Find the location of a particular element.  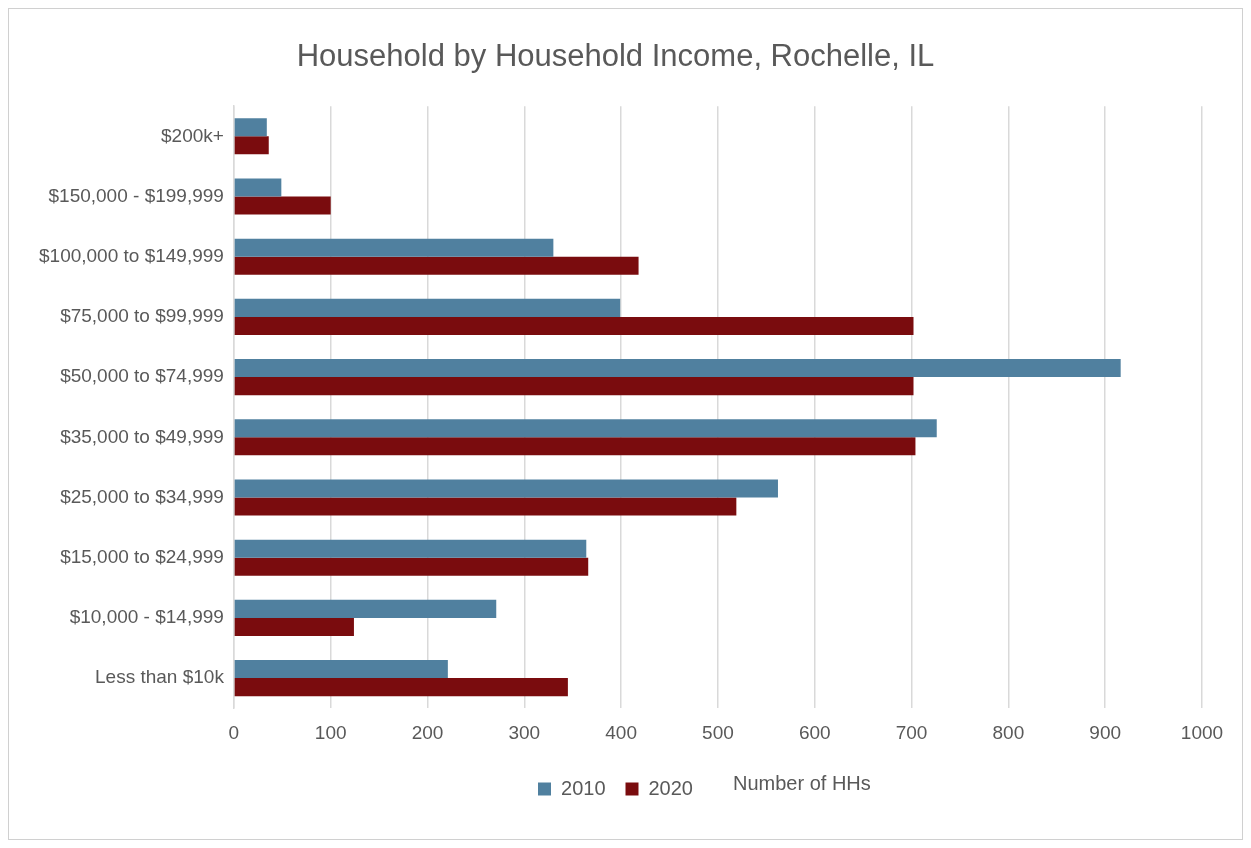

y-tick-label: $150,000 - $199,999 is located at coordinates (136, 195).